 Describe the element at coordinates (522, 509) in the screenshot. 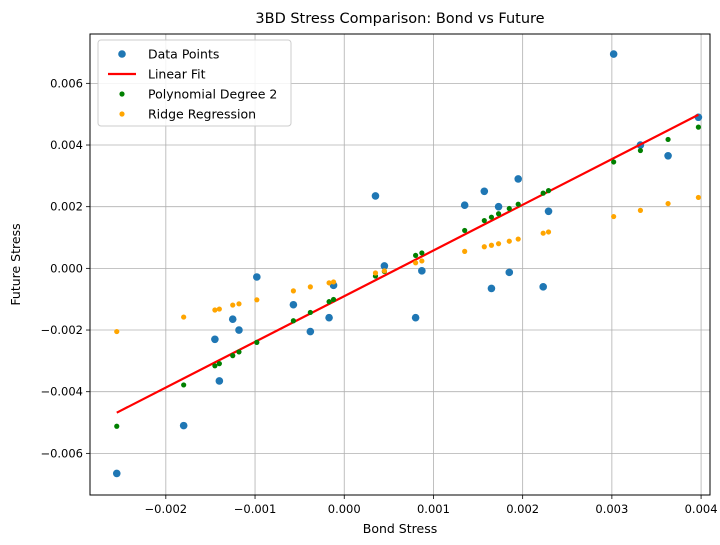

I see `x-tick-label: 0.002` at that location.